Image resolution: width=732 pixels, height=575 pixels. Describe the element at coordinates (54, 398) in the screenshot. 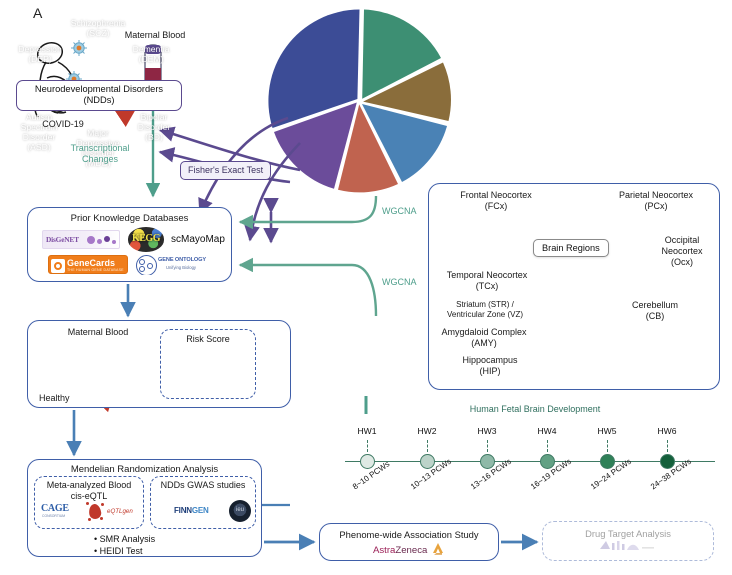

I see `healthy-label: Healthy` at that location.